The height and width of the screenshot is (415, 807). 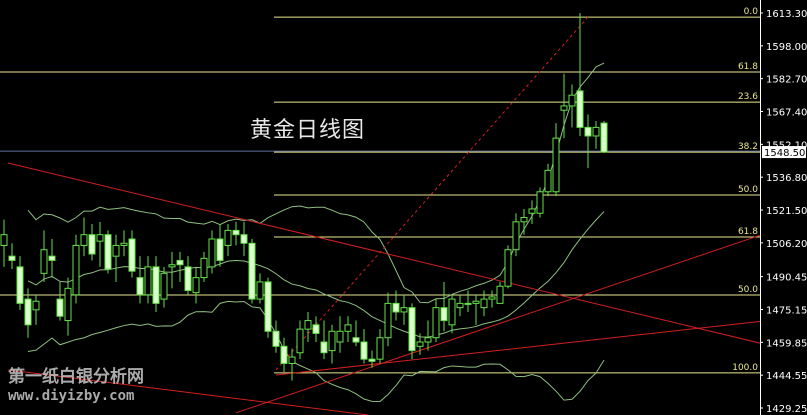 I want to click on current-price-box, so click(x=784, y=152).